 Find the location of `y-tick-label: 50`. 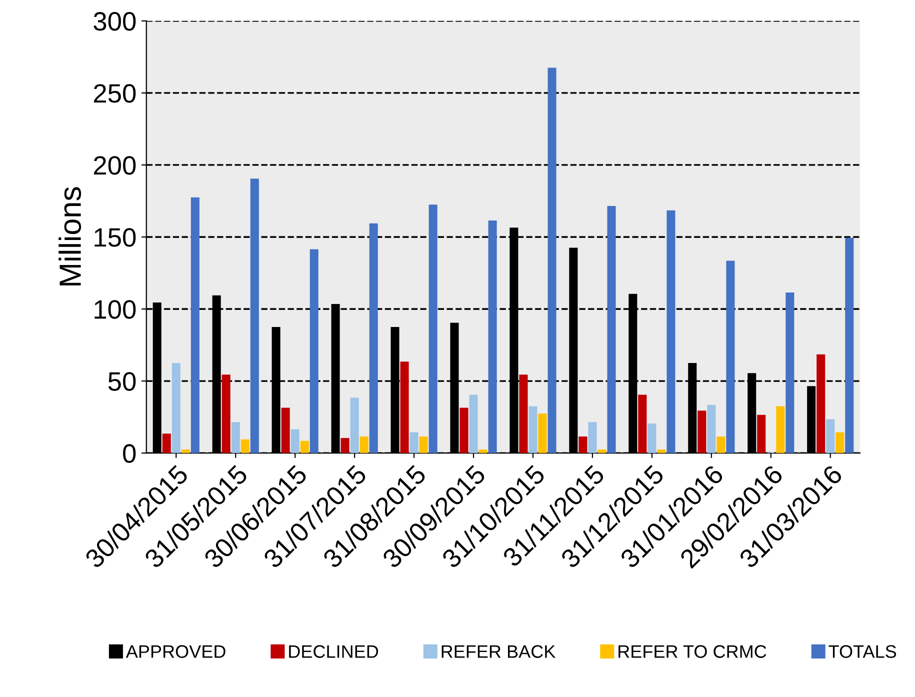

y-tick-label: 50 is located at coordinates (122, 381).